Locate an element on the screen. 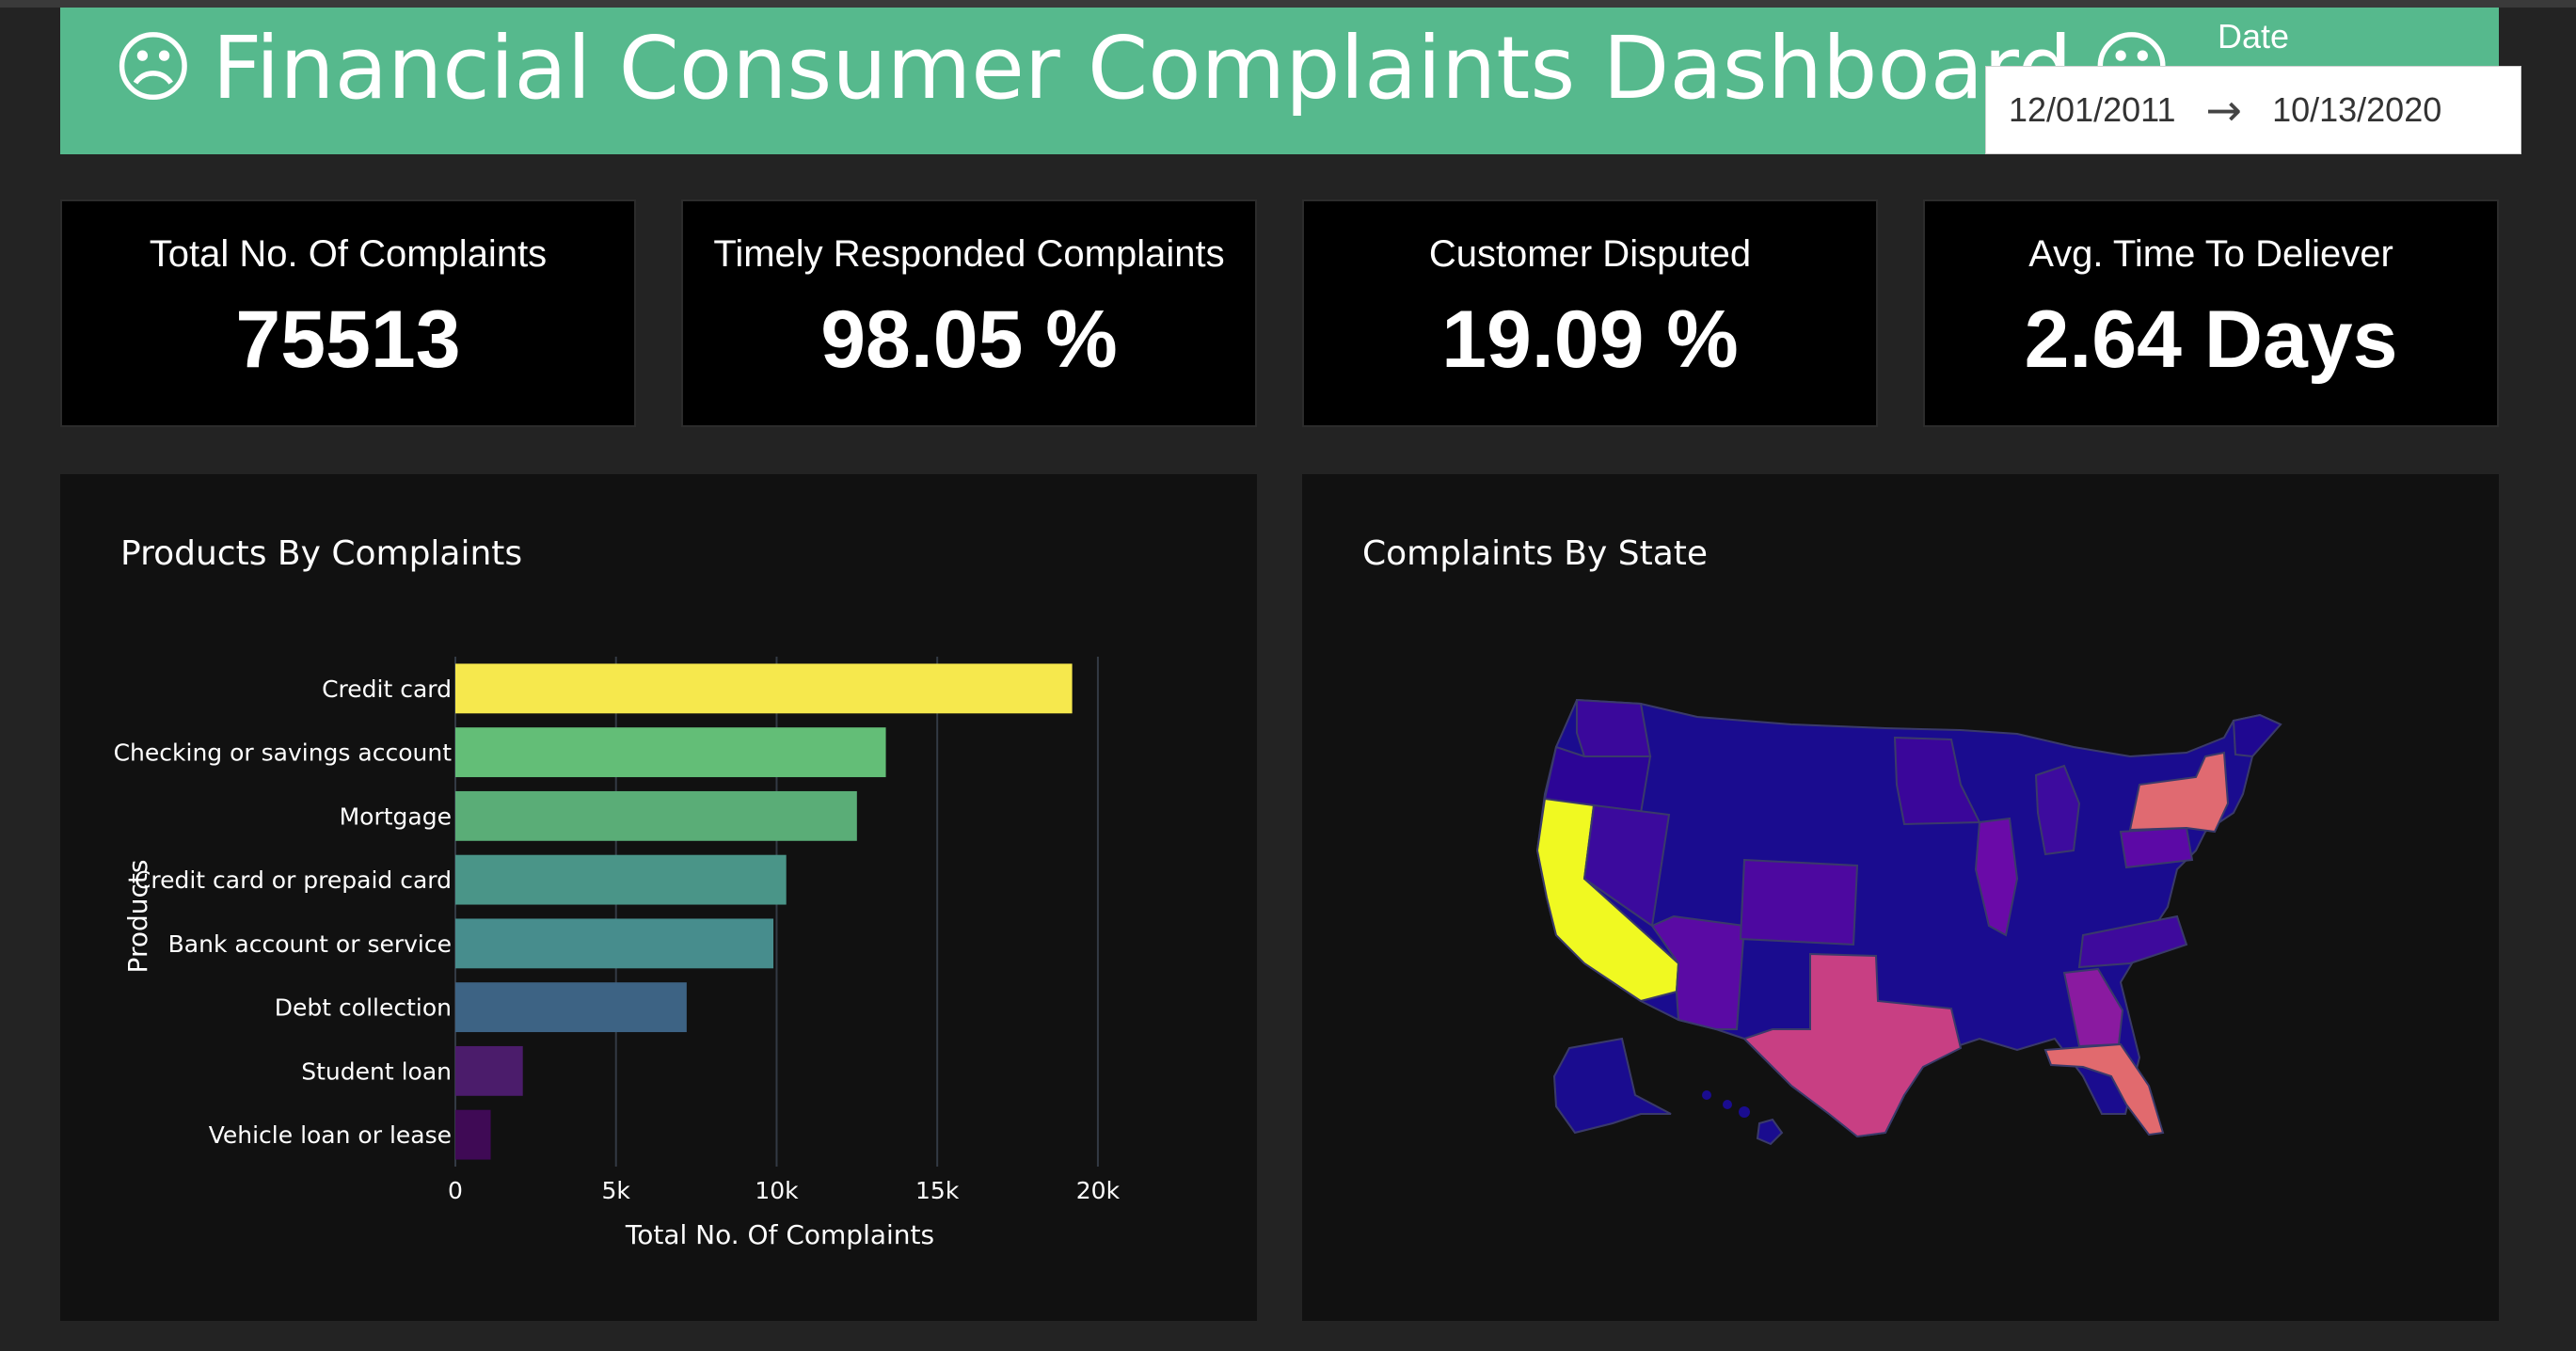 Image resolution: width=2576 pixels, height=1351 pixels. date-label: Date is located at coordinates (2253, 36).